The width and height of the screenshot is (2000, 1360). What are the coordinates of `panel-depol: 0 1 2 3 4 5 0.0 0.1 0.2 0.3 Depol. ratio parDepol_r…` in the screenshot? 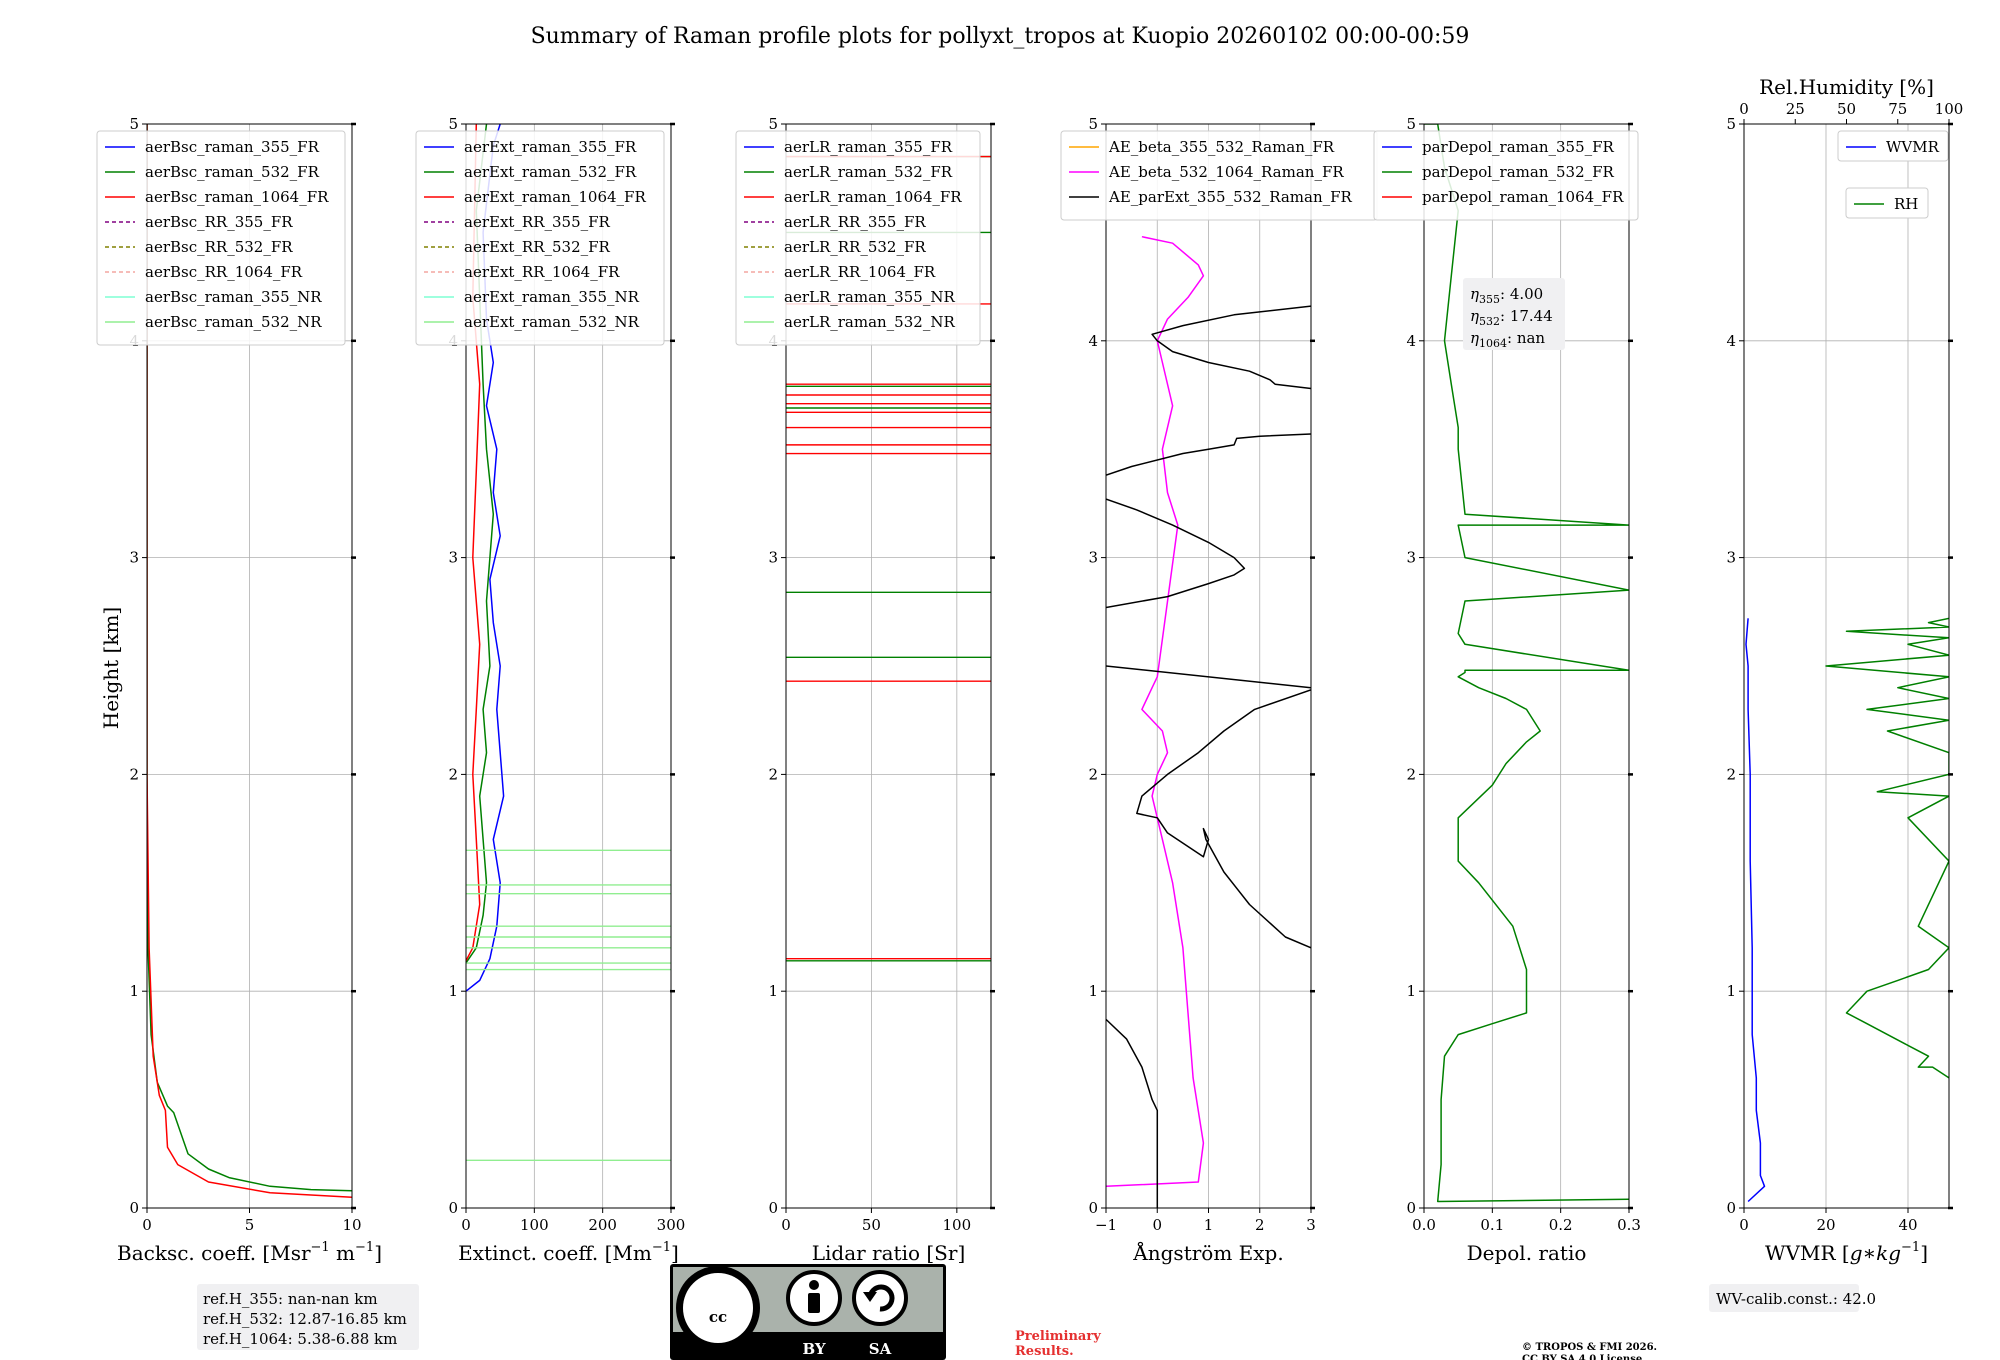 It's located at (1507, 690).